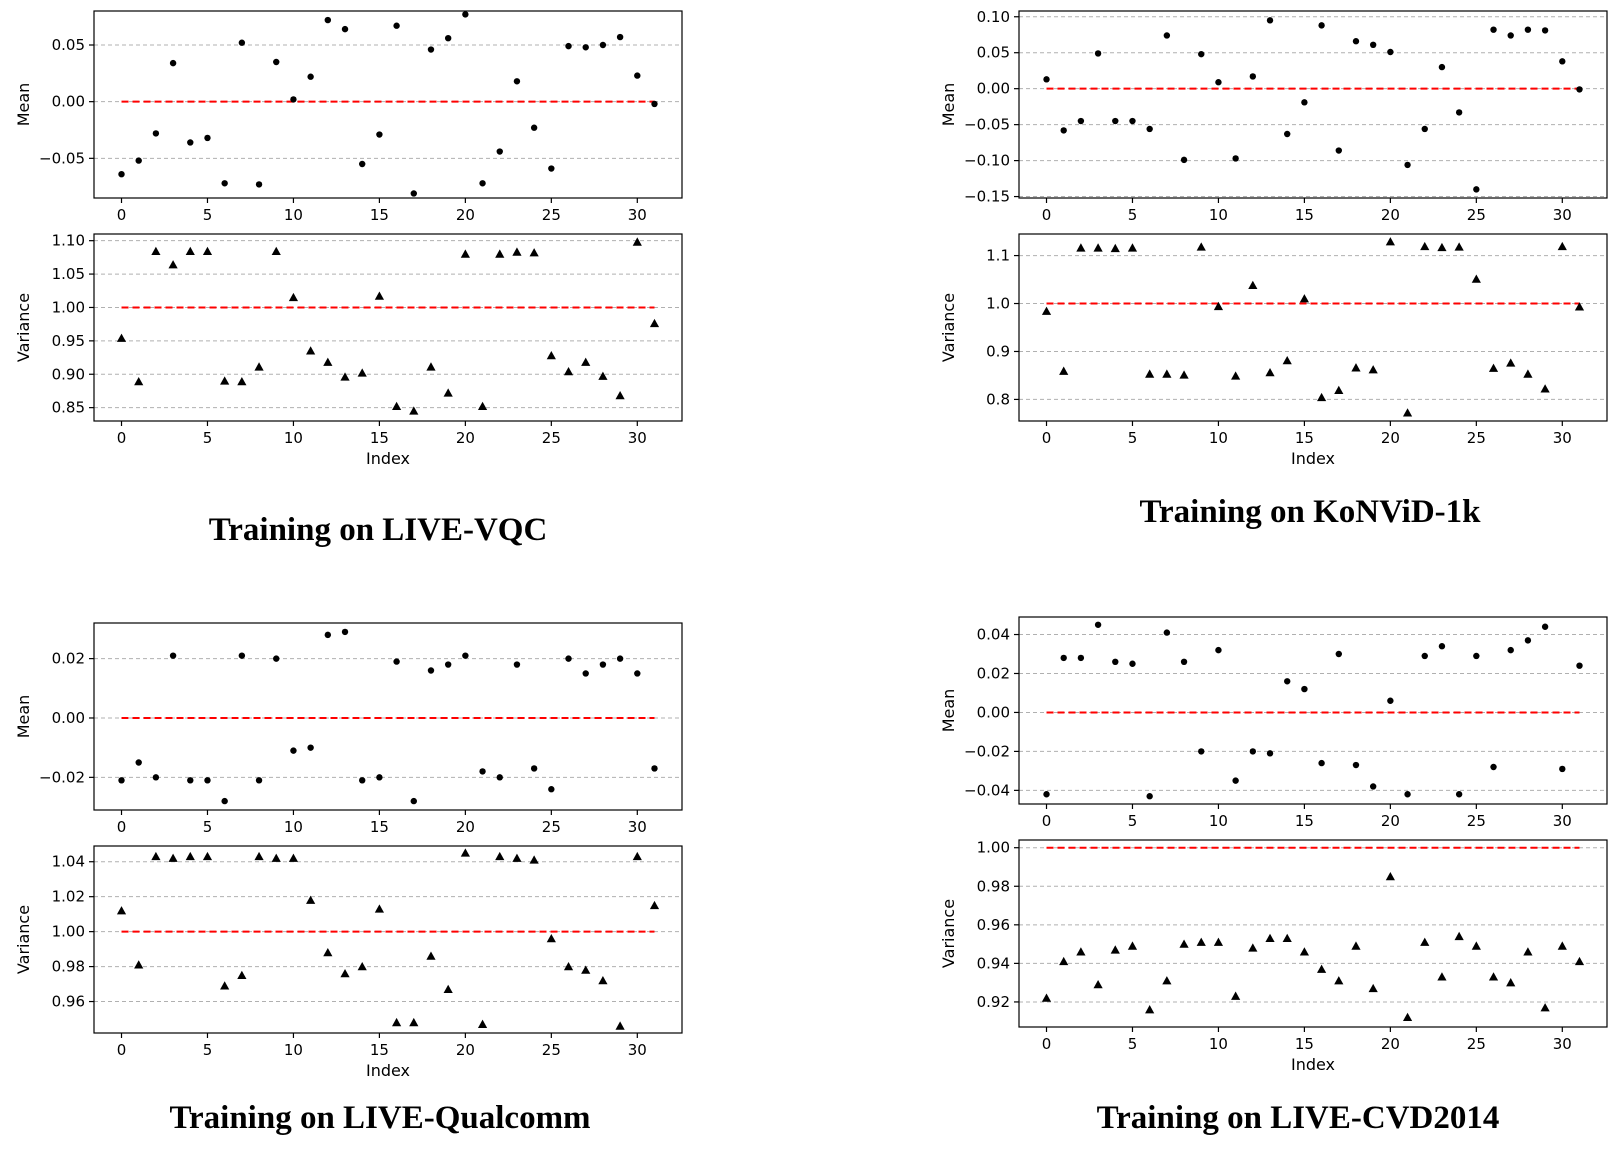 This screenshot has width=1617, height=1172. I want to click on panel-4-y-tick-label-1: 0.9, so click(998, 351).